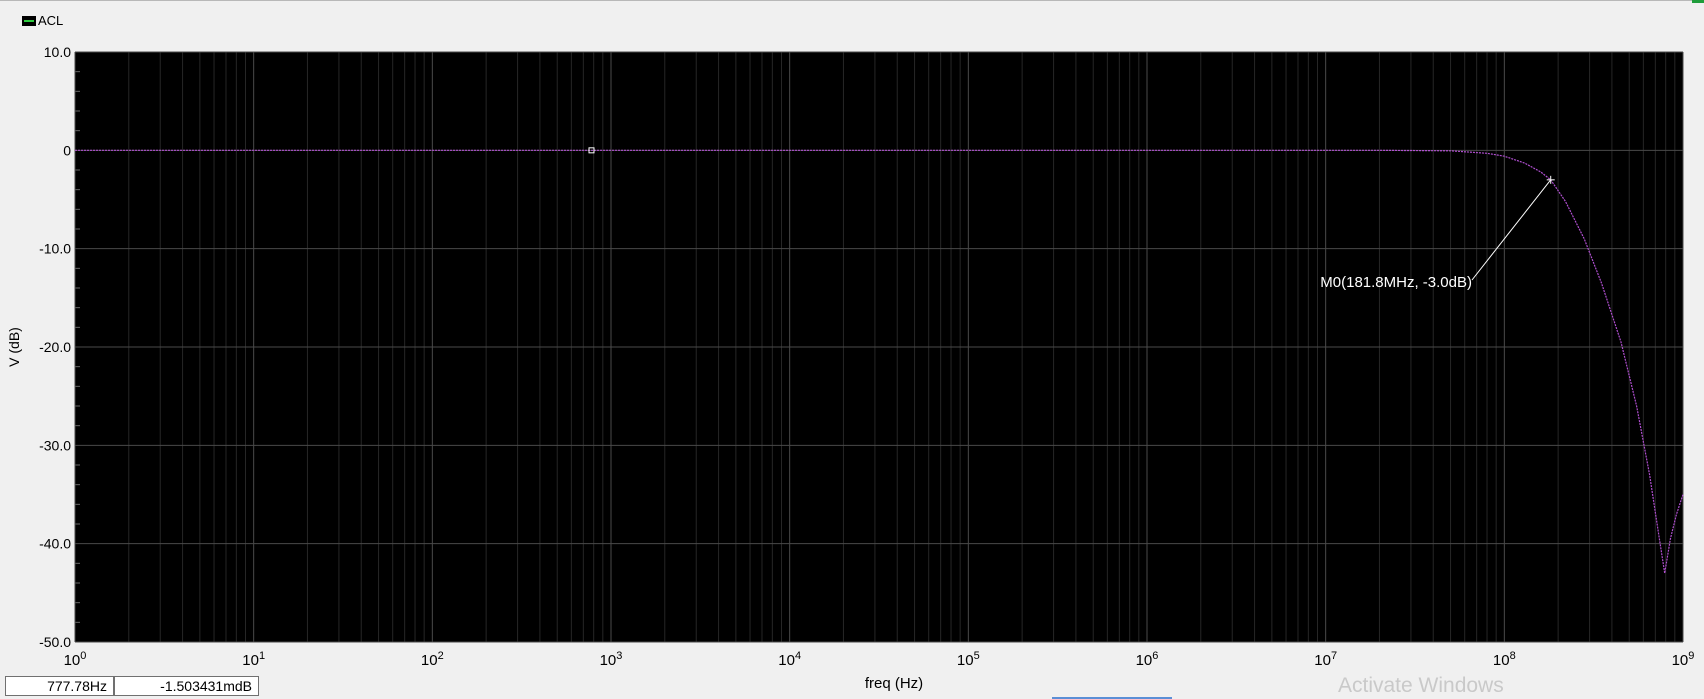 The image size is (1704, 699). I want to click on y-tick-label: -20.0, so click(55, 347).